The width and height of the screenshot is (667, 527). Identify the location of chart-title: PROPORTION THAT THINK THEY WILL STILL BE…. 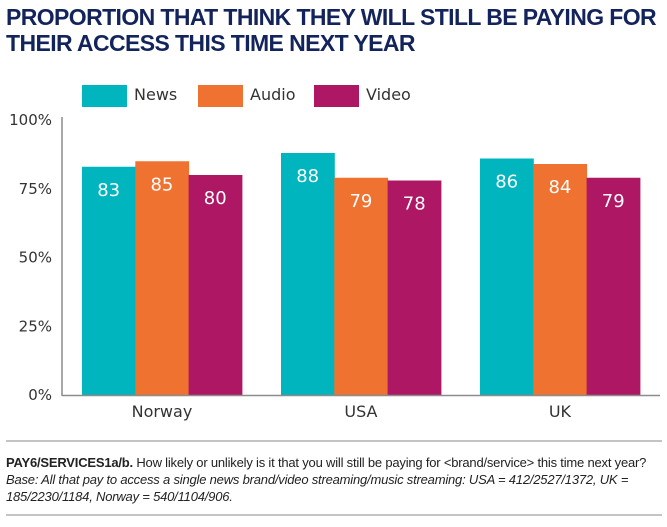
(331, 30).